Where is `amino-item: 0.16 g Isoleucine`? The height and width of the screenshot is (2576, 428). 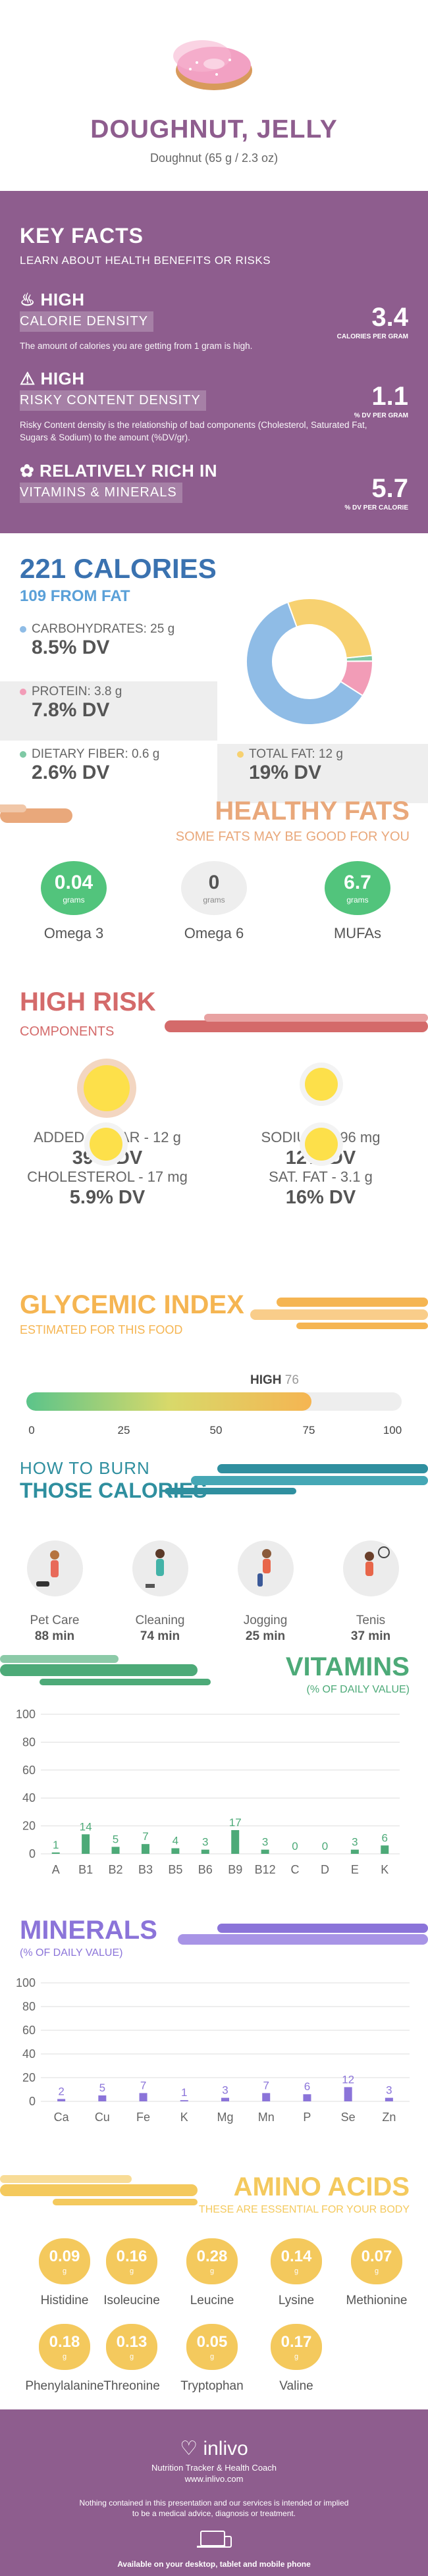 amino-item: 0.16 g Isoleucine is located at coordinates (131, 2273).